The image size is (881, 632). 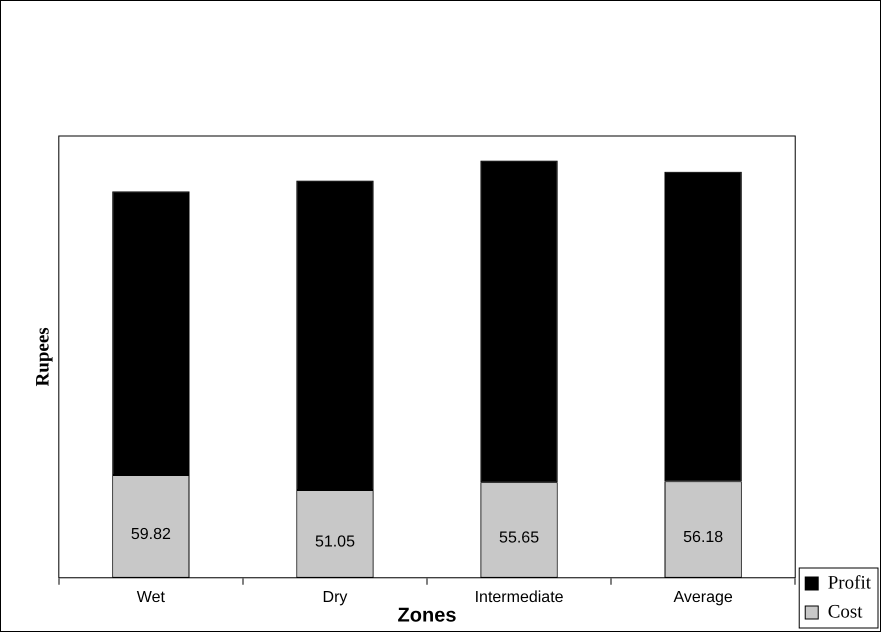 I want to click on legend-label: Profit, so click(x=850, y=583).